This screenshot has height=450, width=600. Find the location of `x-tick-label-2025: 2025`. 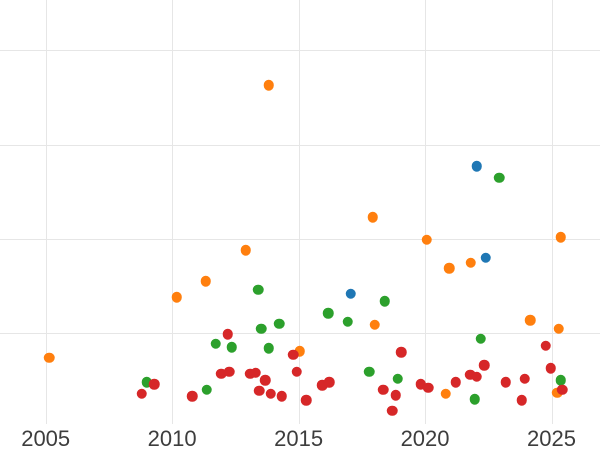

x-tick-label-2025: 2025 is located at coordinates (551, 438).